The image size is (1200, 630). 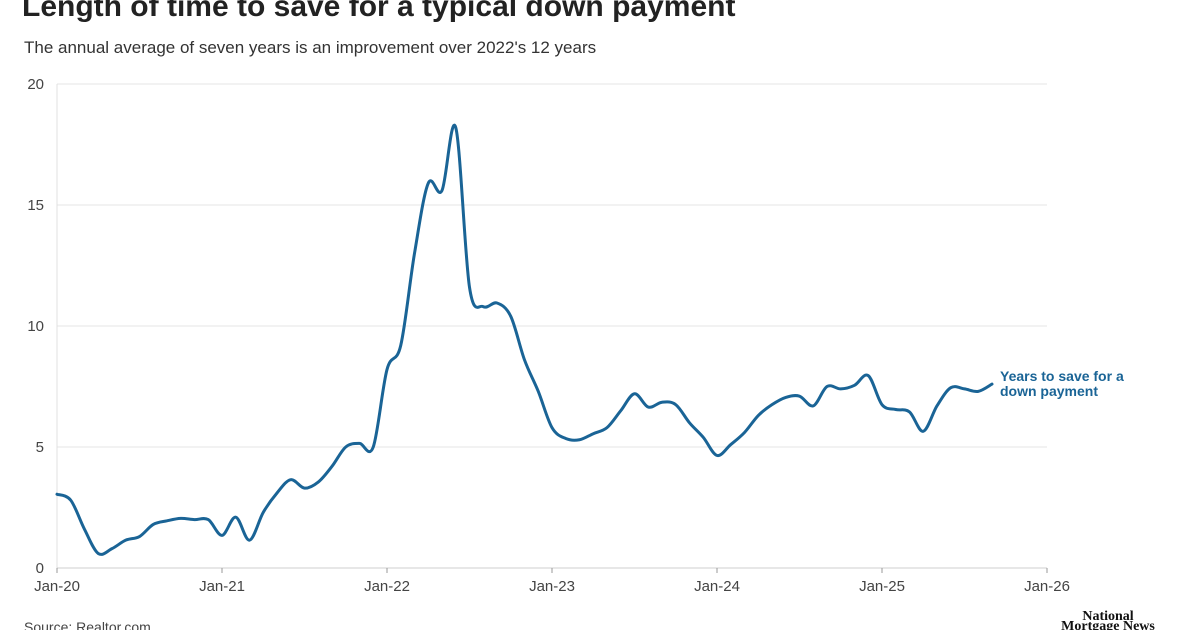 I want to click on logo: National Mortgage News, so click(x=1108, y=619).